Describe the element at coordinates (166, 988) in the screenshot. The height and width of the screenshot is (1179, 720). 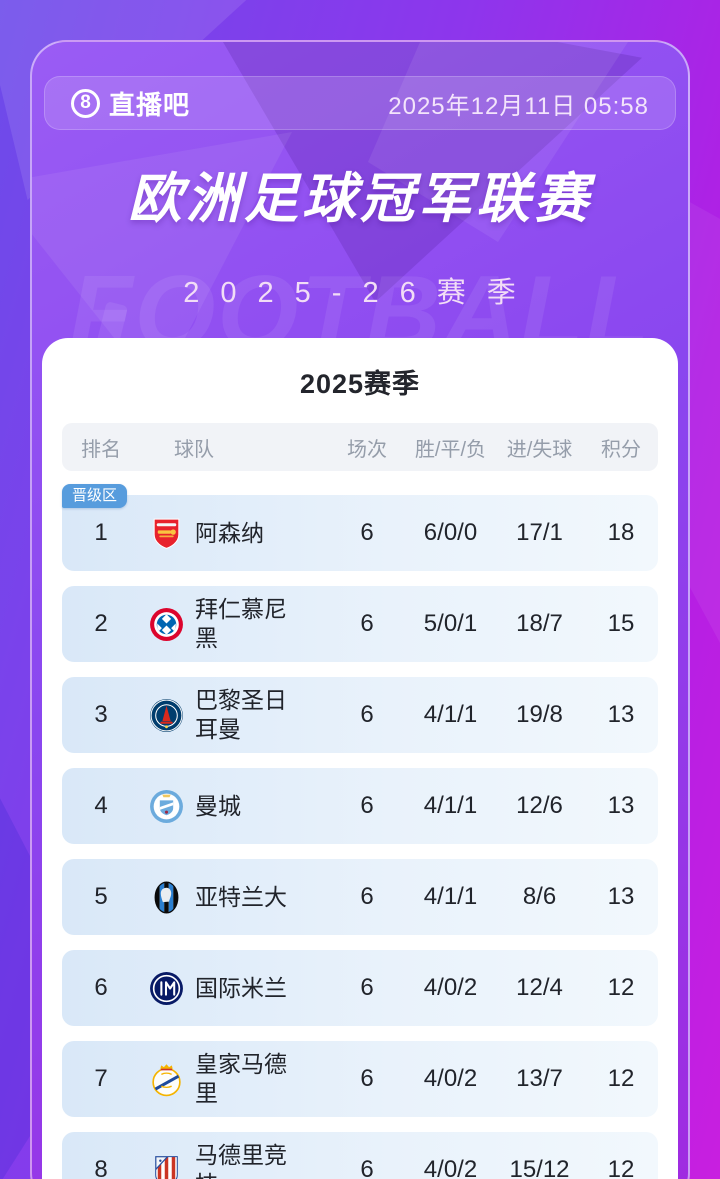
I see `inter-milan-crest-icon` at that location.